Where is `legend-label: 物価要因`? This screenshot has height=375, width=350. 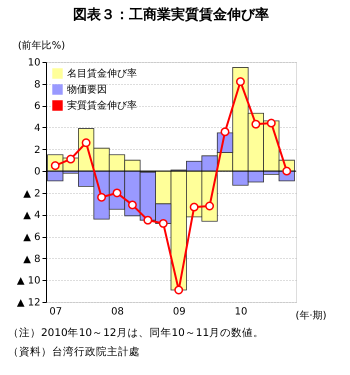 legend-label: 物価要因 is located at coordinates (87, 90).